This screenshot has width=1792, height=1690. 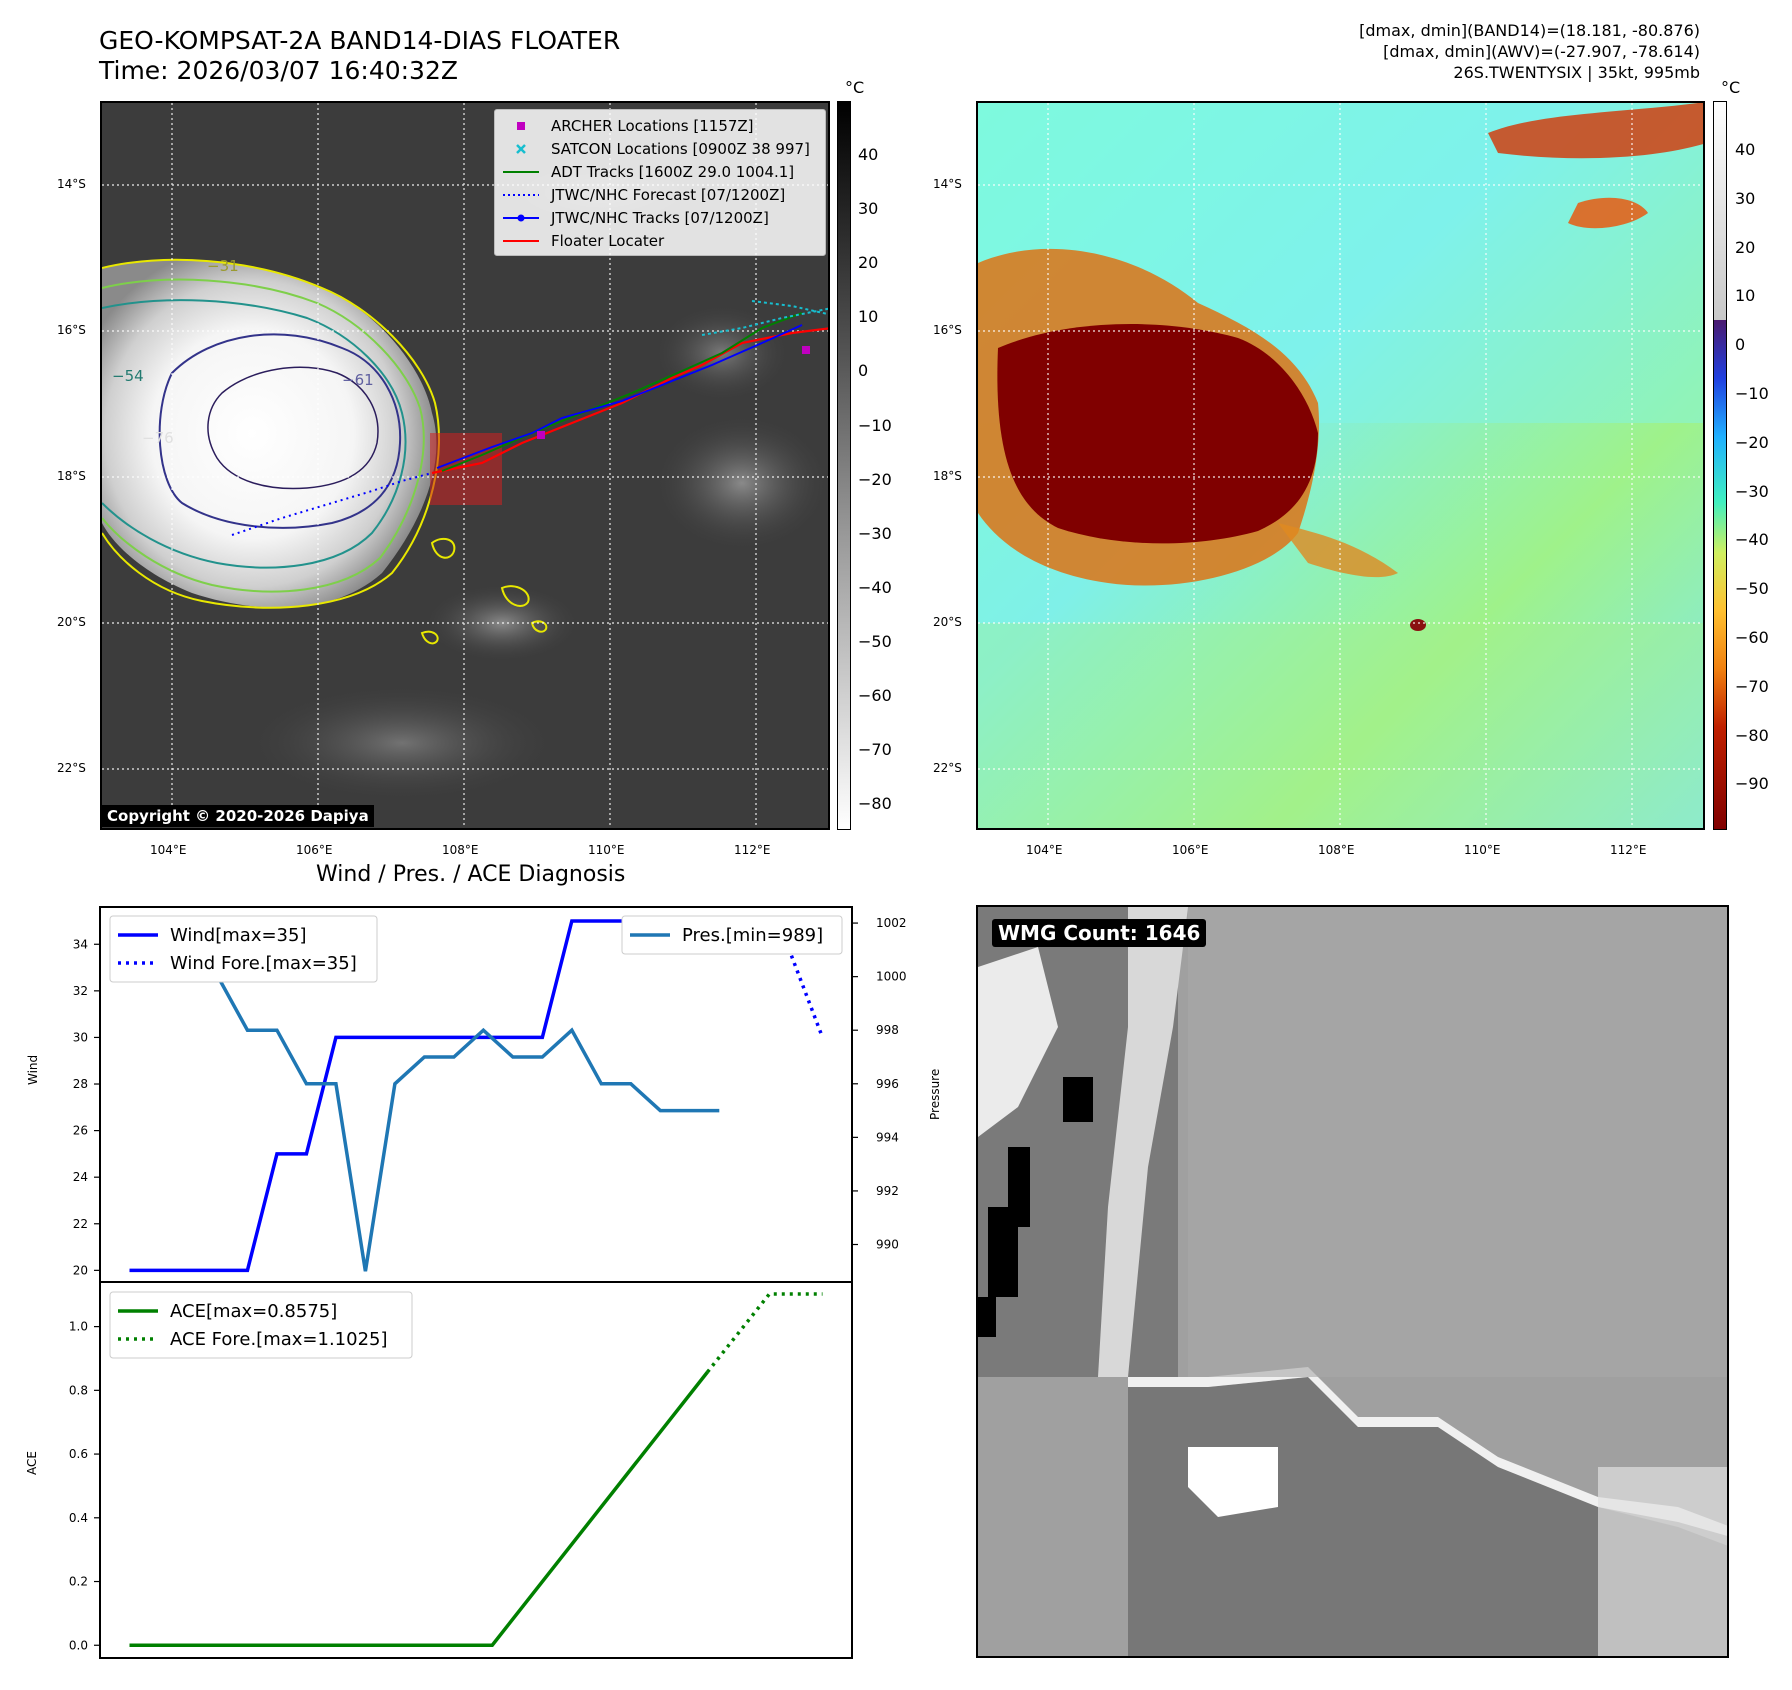 What do you see at coordinates (80, 1037) in the screenshot?
I see `wind-y-tick-label: 30` at bounding box center [80, 1037].